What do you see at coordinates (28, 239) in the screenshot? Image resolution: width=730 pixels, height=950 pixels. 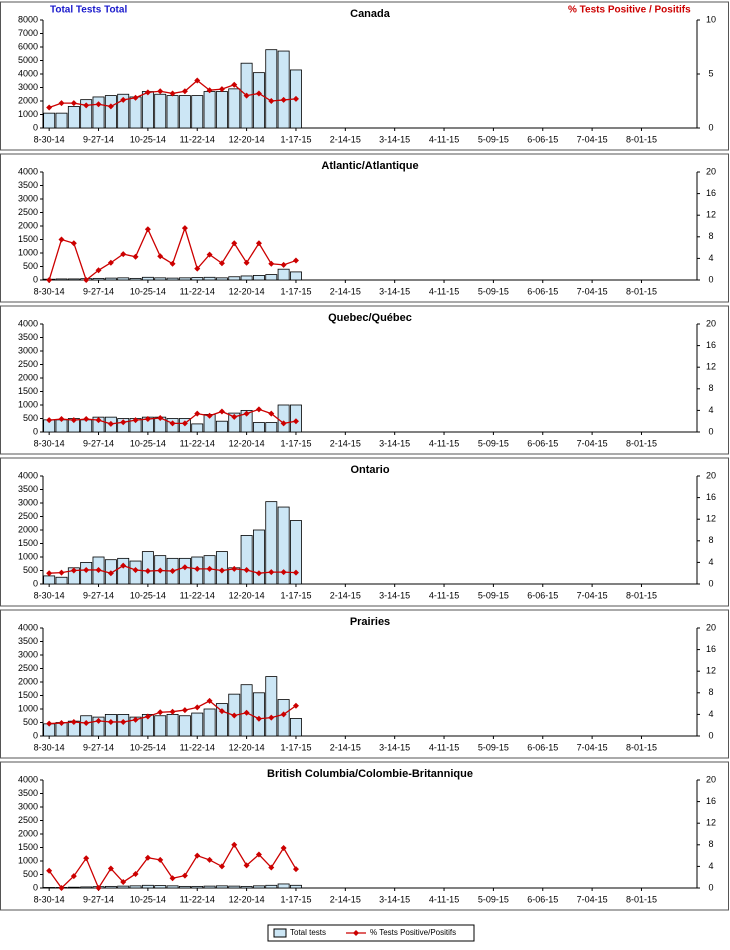 I see `y-tick-label: 1500` at bounding box center [28, 239].